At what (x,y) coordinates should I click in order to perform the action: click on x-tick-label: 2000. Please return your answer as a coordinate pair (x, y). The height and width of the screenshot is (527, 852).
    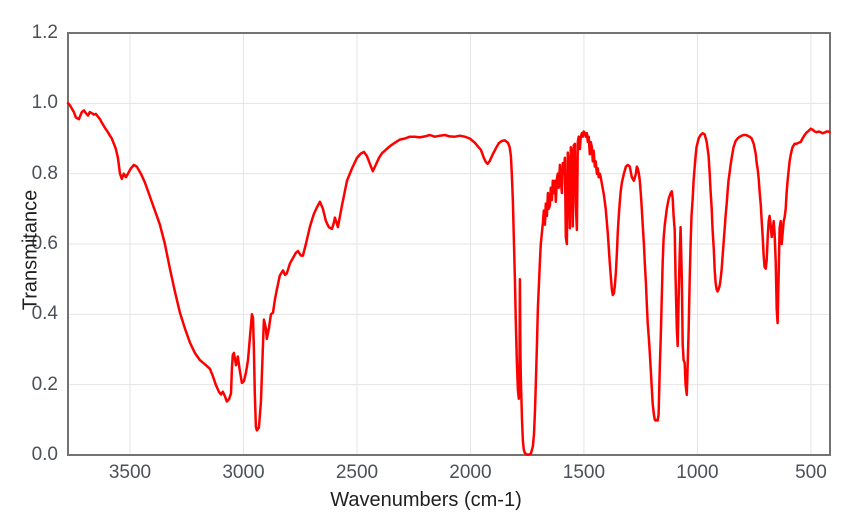
    Looking at the image, I should click on (470, 472).